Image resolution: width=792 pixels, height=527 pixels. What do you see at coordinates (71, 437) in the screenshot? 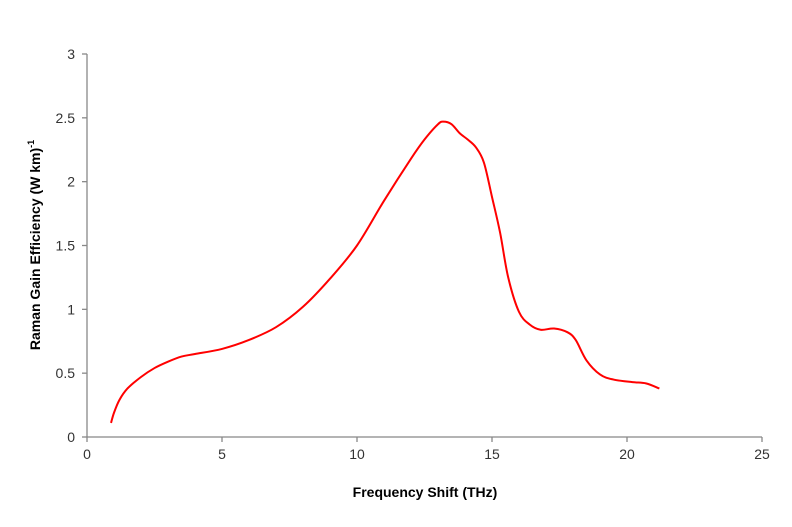
I see `y-tick-label: 0` at bounding box center [71, 437].